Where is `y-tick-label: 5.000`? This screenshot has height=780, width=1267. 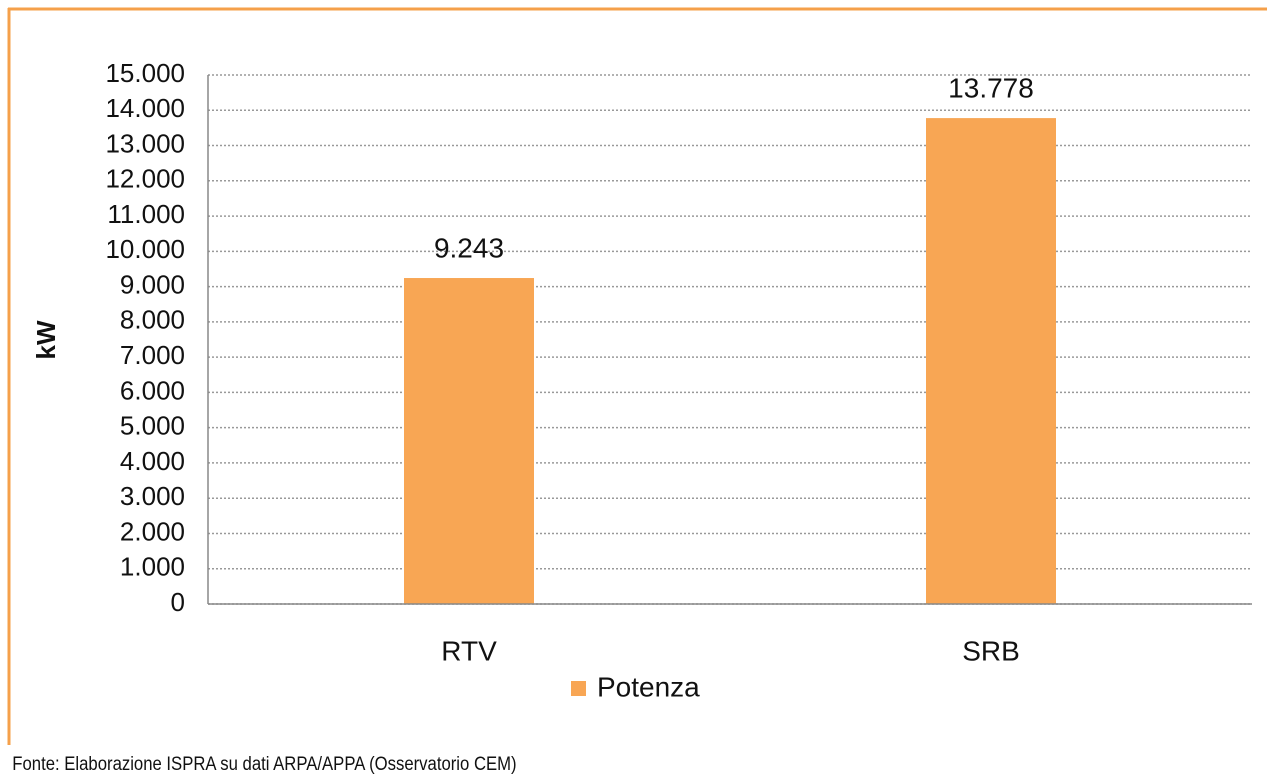
y-tick-label: 5.000 is located at coordinates (152, 426).